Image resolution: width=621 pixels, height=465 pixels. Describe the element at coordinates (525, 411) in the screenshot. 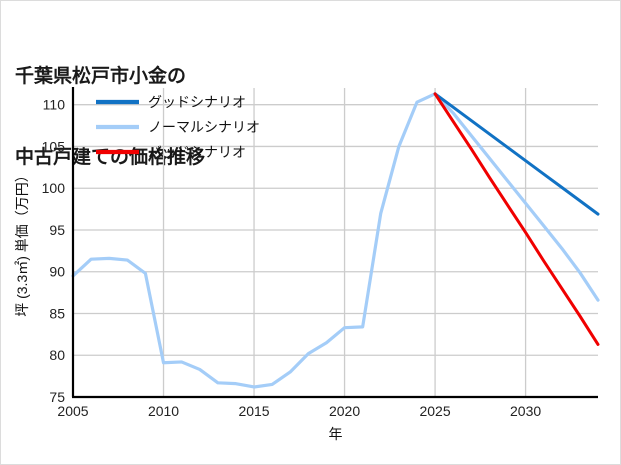

I see `x-tick-label: 2030` at that location.